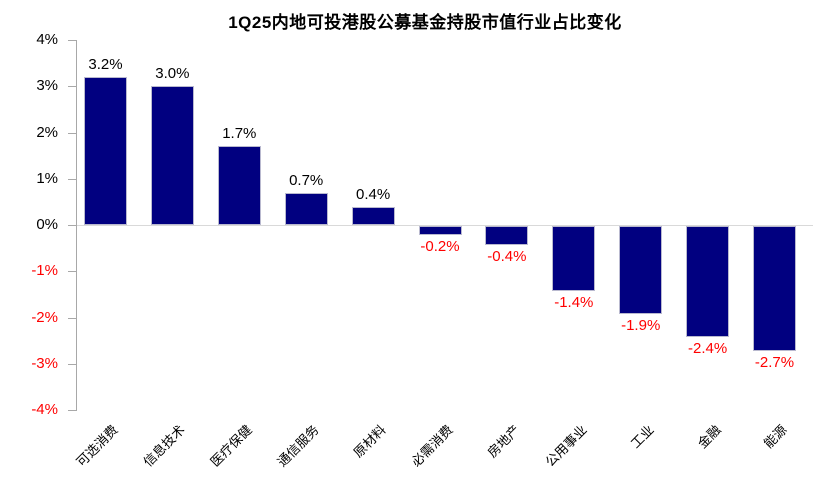 The width and height of the screenshot is (814, 499). What do you see at coordinates (507, 256) in the screenshot?
I see `bar-value-label: -0.4%` at bounding box center [507, 256].